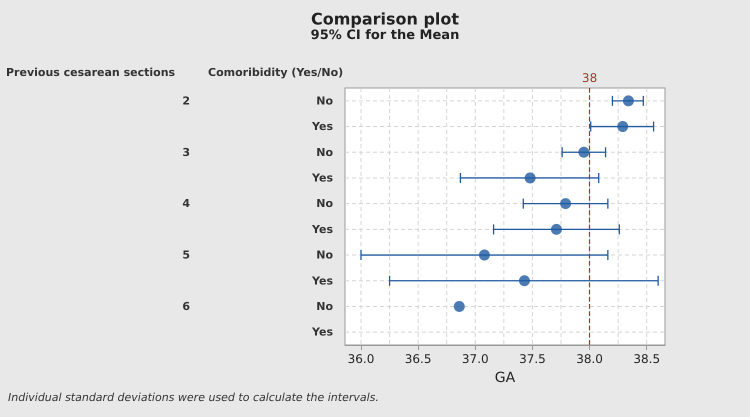 The width and height of the screenshot is (750, 417). I want to click on chart-title: Comparison plot, so click(385, 19).